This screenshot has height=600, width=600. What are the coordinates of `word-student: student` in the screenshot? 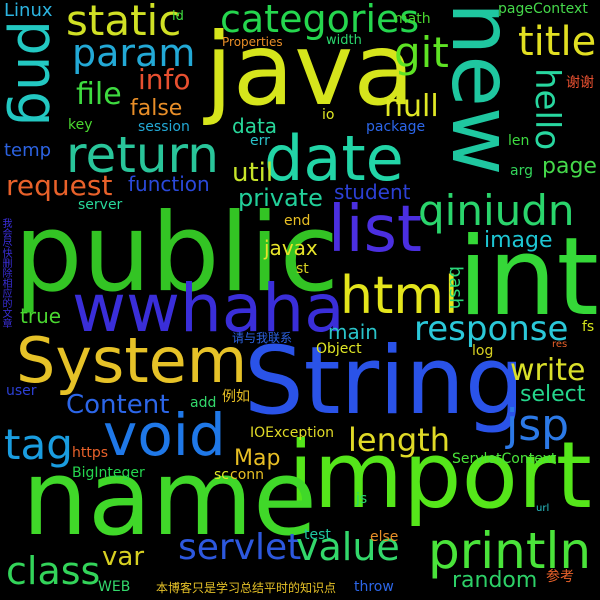 It's located at (372, 192).